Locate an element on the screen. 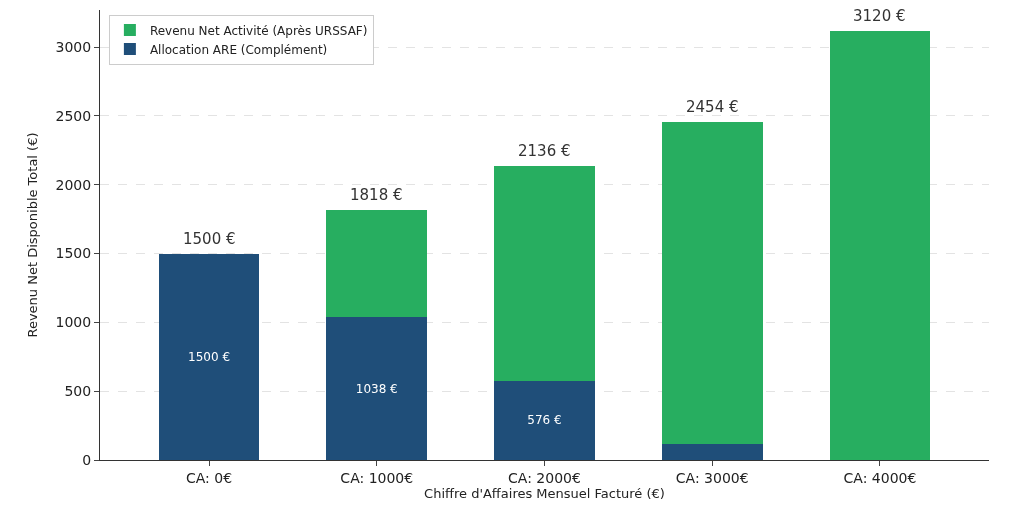  data-label: 576 € is located at coordinates (544, 420).